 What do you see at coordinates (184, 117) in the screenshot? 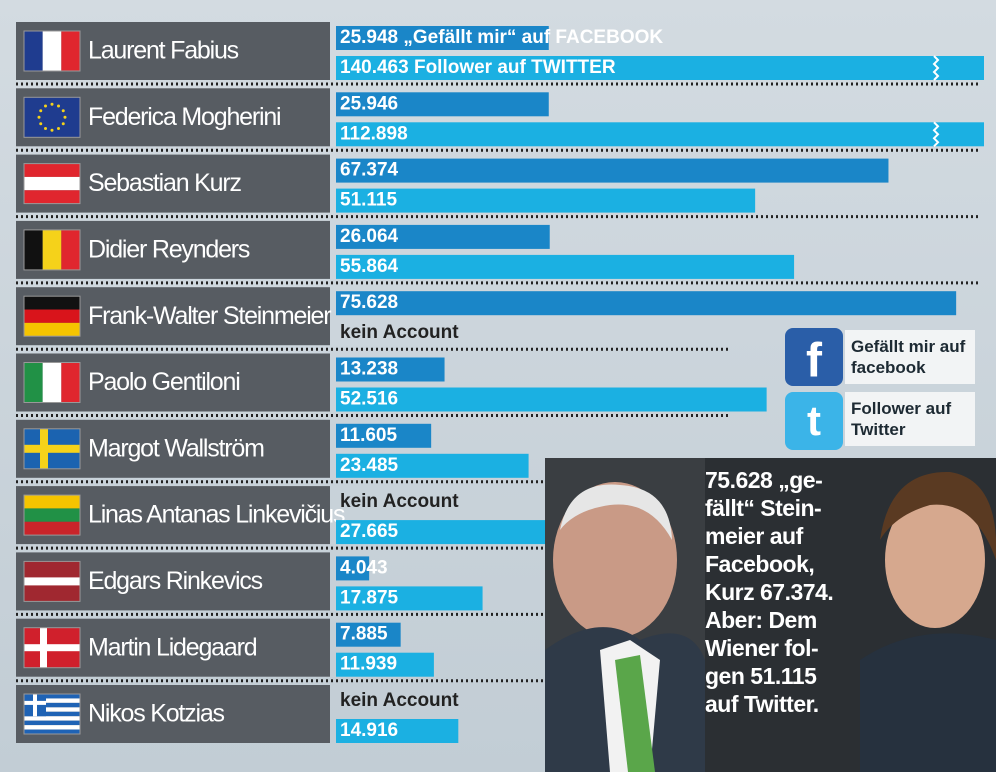
I see `name-label: Federica Mogherini` at bounding box center [184, 117].